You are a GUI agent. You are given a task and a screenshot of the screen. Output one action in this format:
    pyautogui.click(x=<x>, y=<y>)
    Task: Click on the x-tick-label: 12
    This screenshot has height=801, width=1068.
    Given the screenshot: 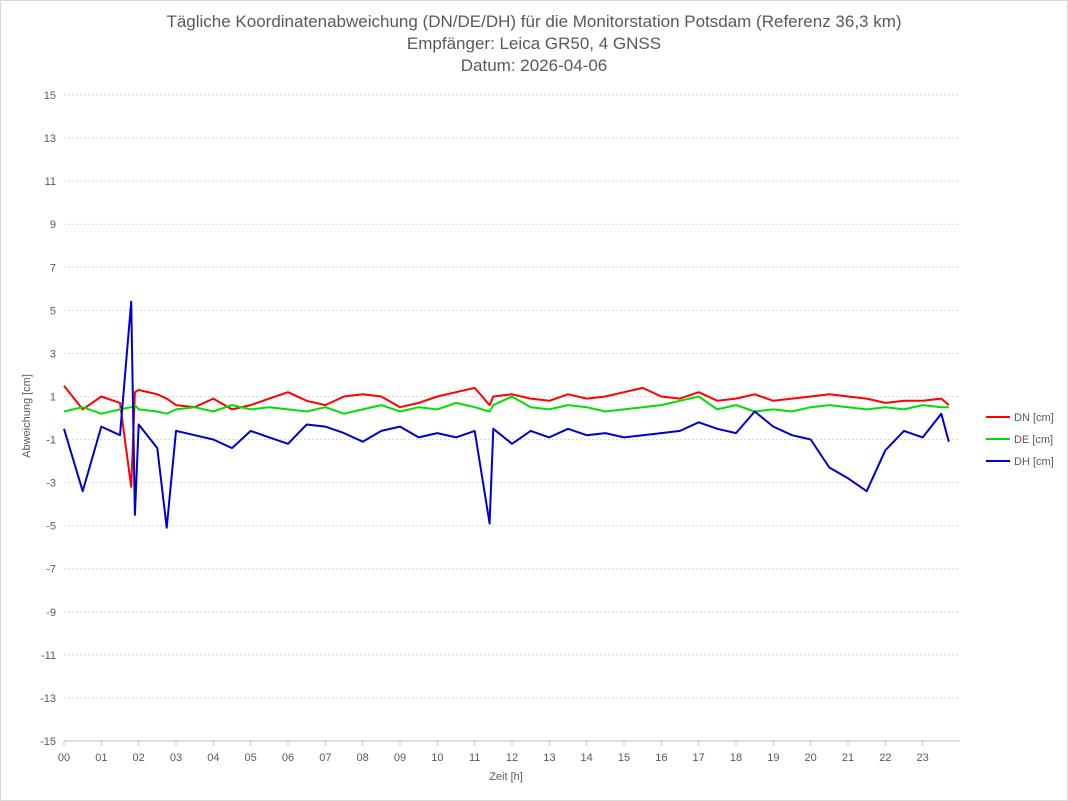 What is the action you would take?
    pyautogui.click(x=512, y=758)
    